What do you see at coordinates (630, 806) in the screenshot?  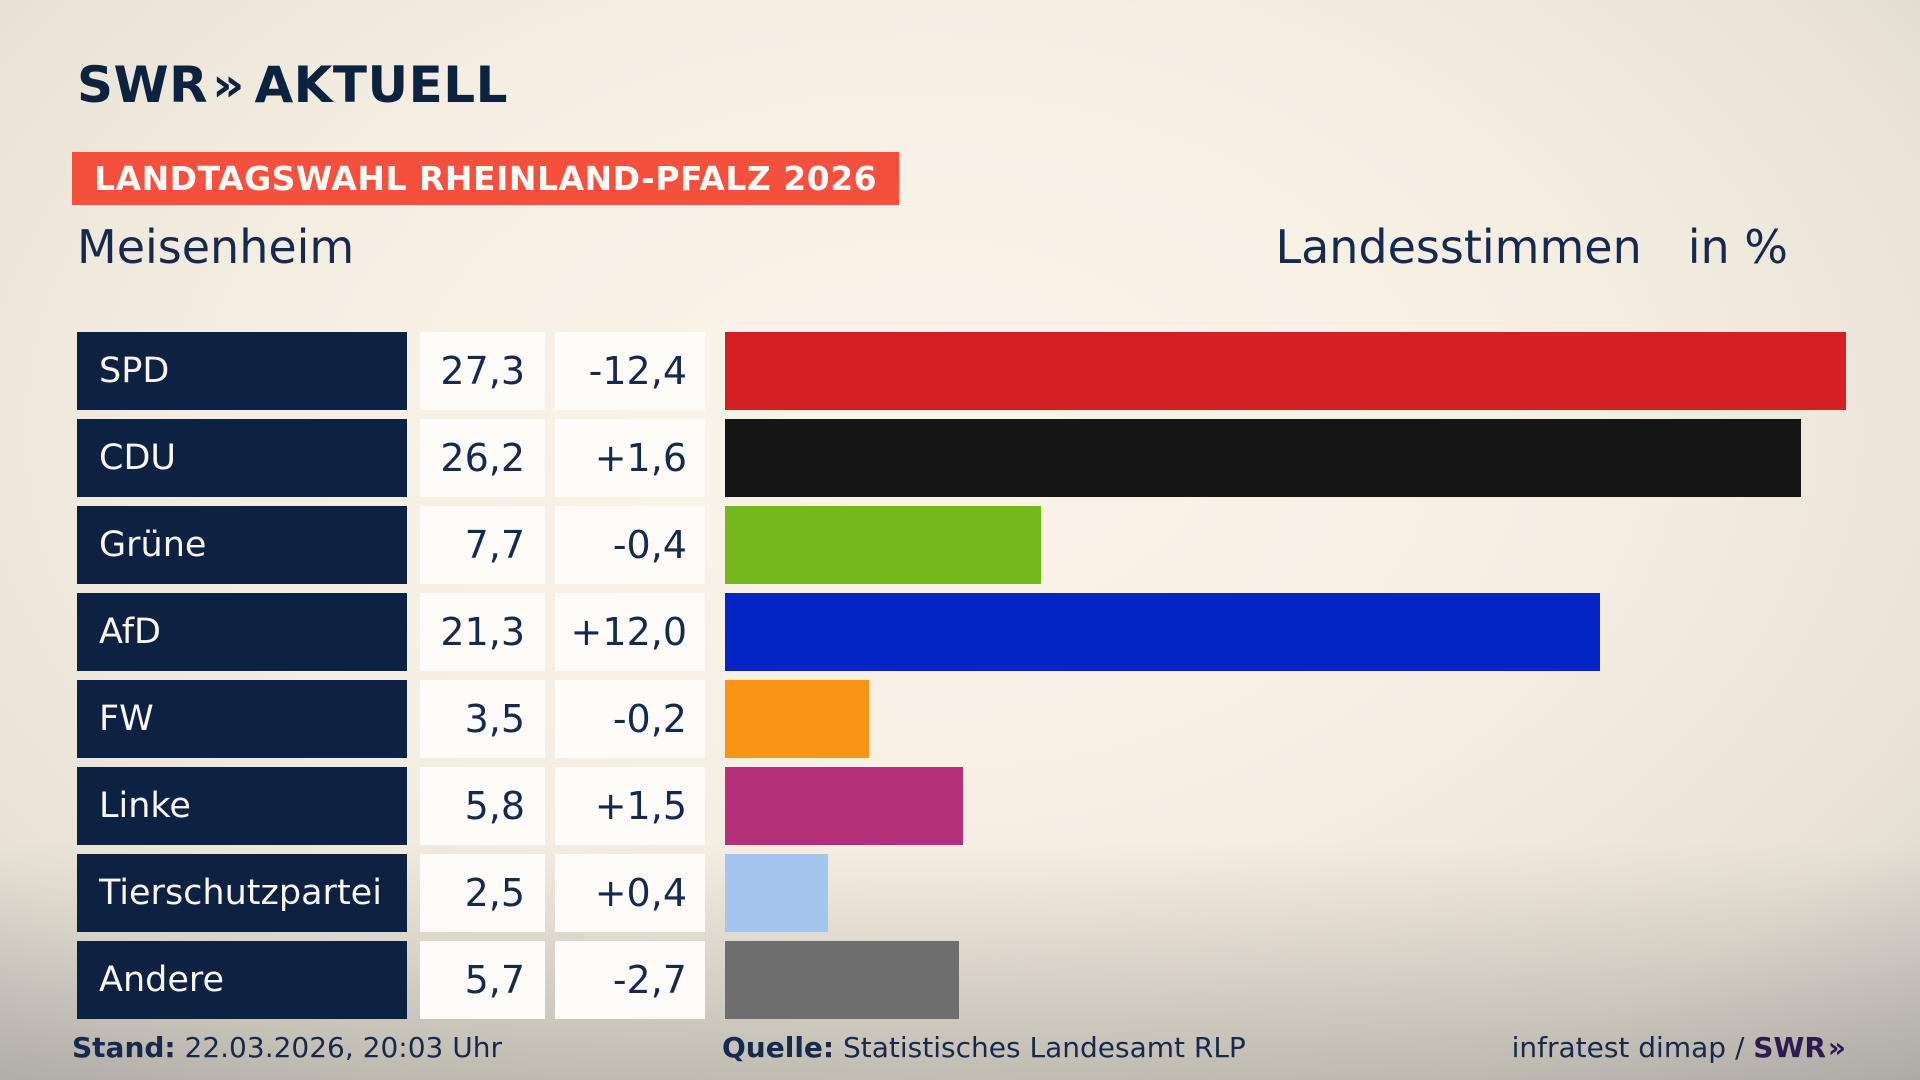 I see `party-change: +1,5` at bounding box center [630, 806].